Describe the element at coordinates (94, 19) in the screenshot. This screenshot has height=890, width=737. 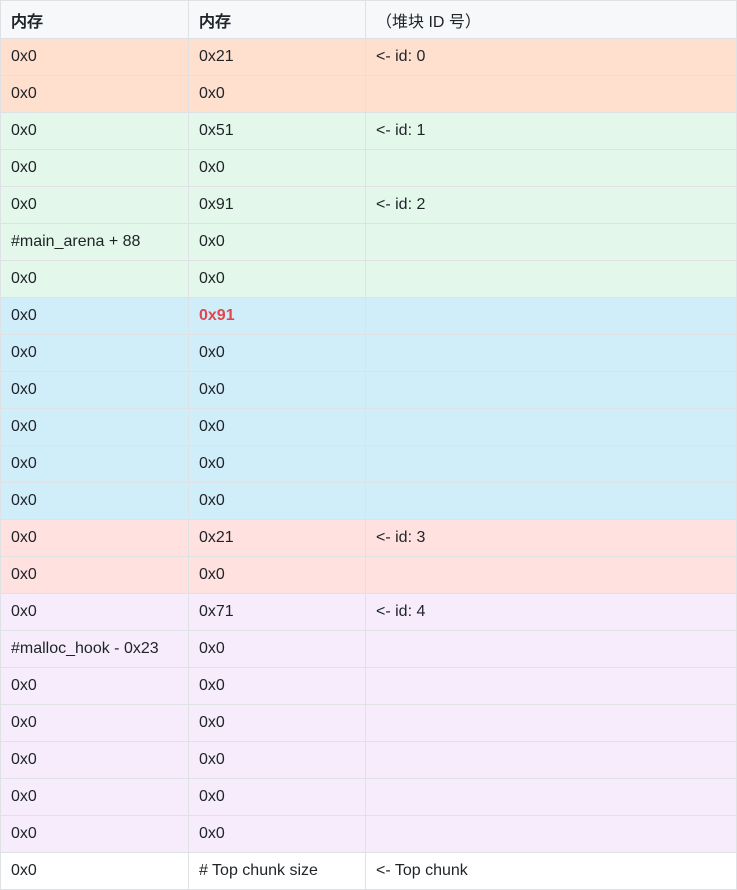
I see `header-memory-1: 内存` at that location.